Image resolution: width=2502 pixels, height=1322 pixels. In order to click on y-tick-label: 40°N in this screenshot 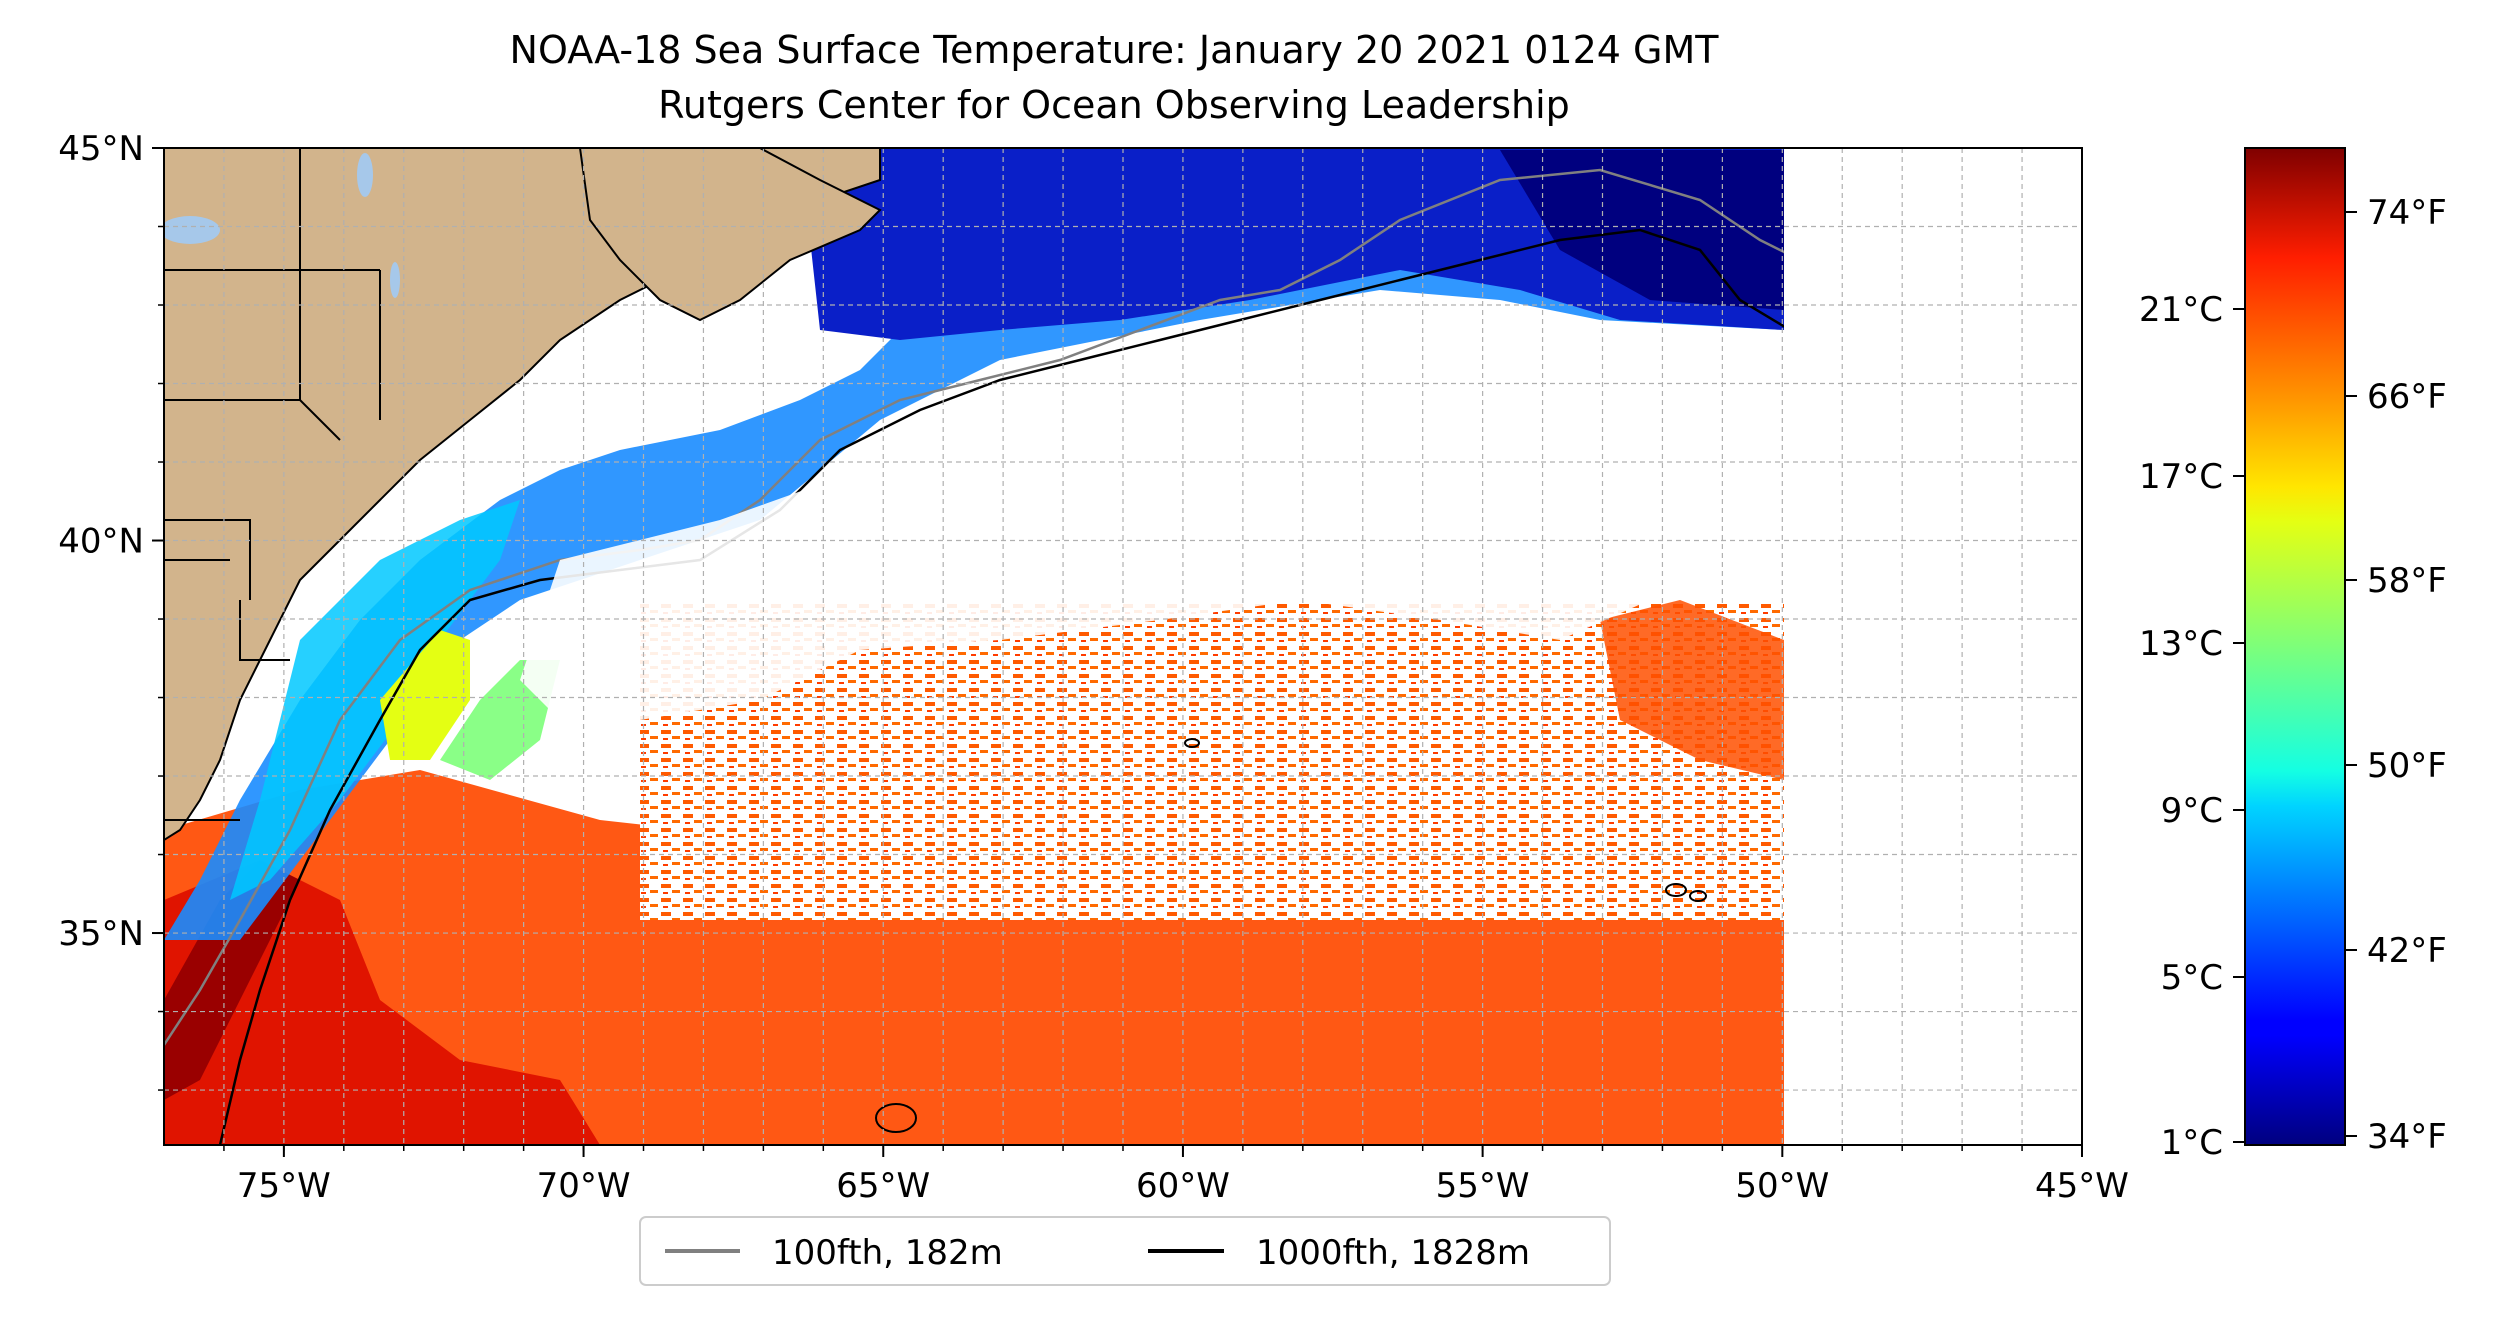, I will do `click(101, 542)`.